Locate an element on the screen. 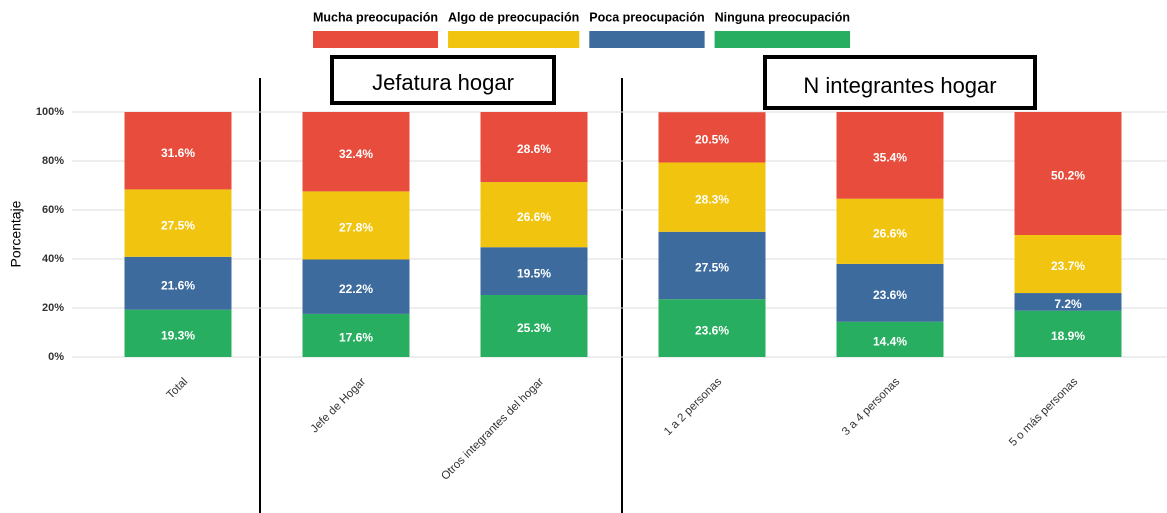 The image size is (1167, 513). value-label: 27.8% is located at coordinates (356, 228).